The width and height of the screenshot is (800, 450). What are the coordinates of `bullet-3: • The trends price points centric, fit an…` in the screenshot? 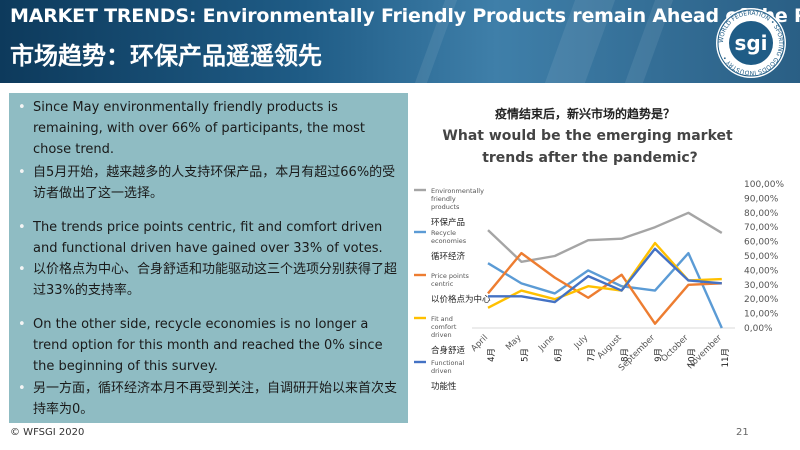 It's located at (200, 238).